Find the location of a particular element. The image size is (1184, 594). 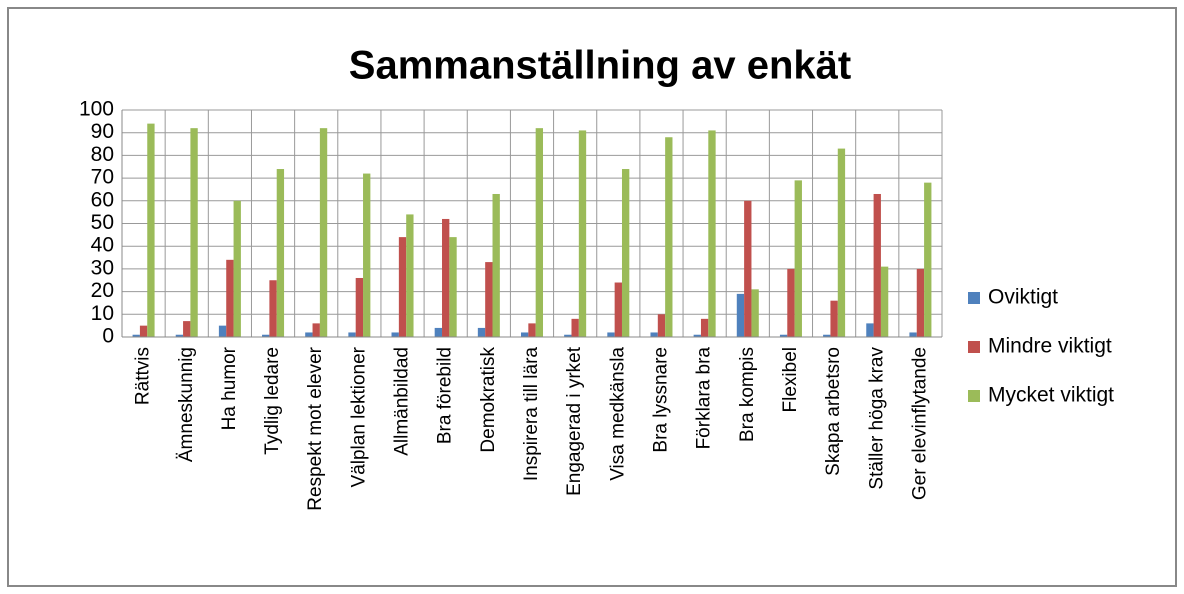

x-tick-label: Inspirera till lära is located at coordinates (531, 414).